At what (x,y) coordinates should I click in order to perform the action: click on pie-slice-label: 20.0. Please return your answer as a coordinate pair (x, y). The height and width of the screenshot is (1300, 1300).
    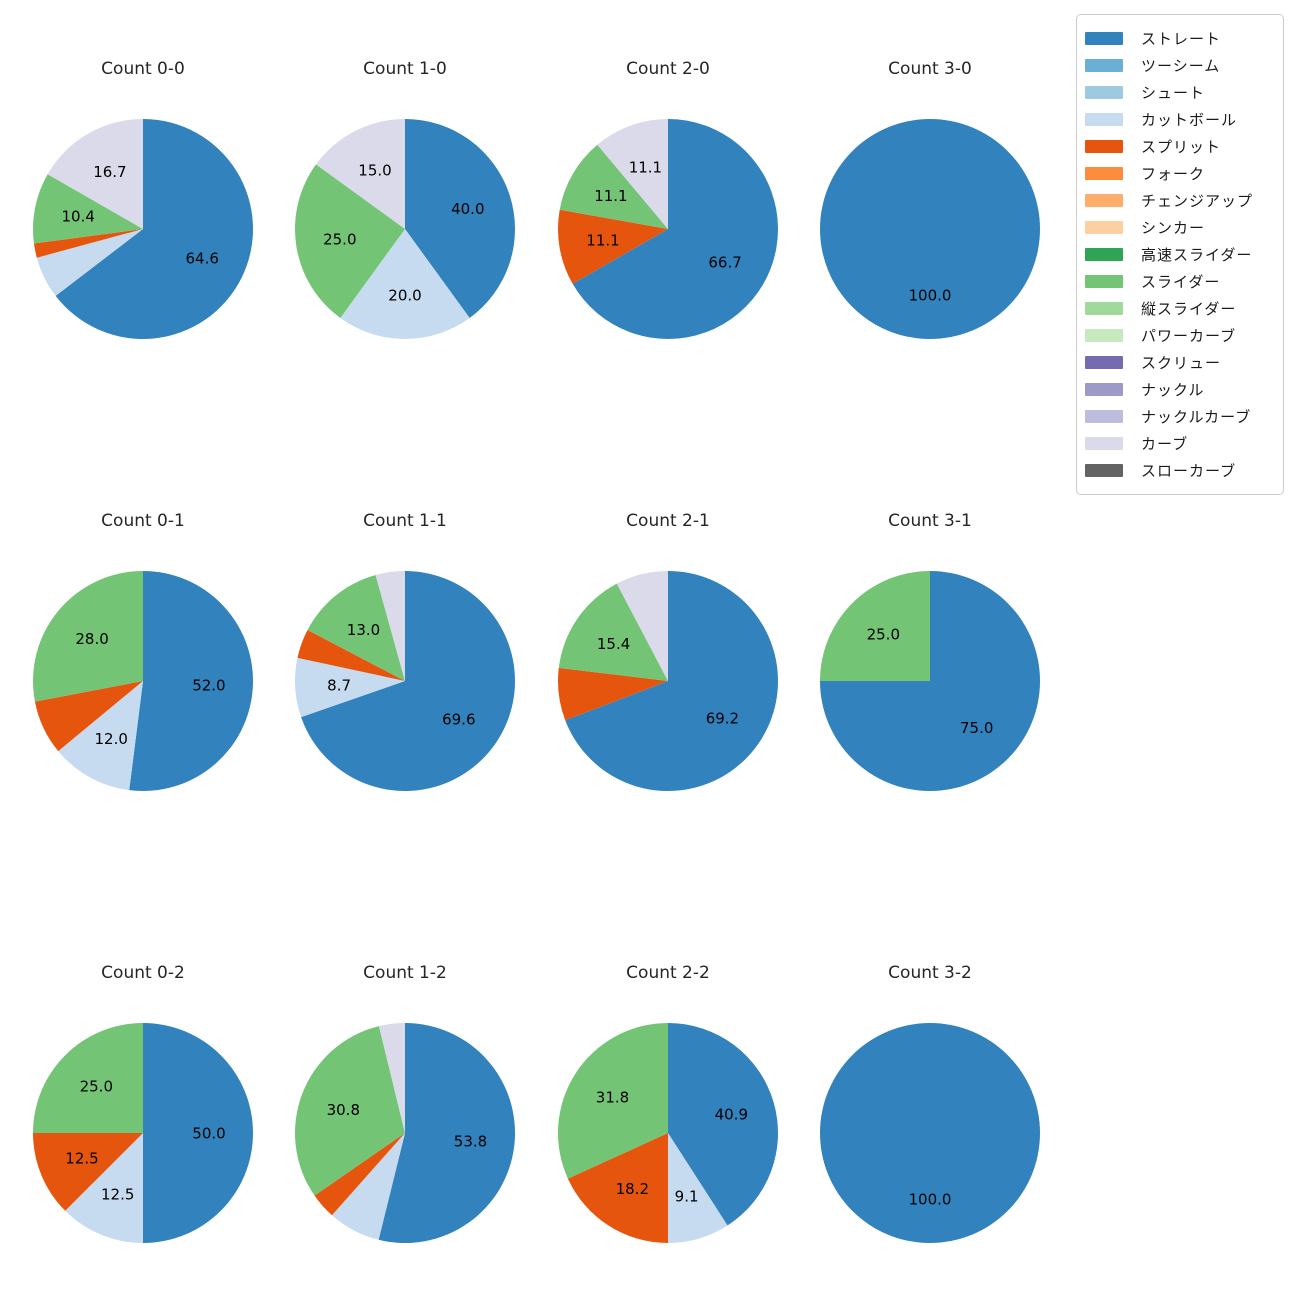
    Looking at the image, I should click on (404, 295).